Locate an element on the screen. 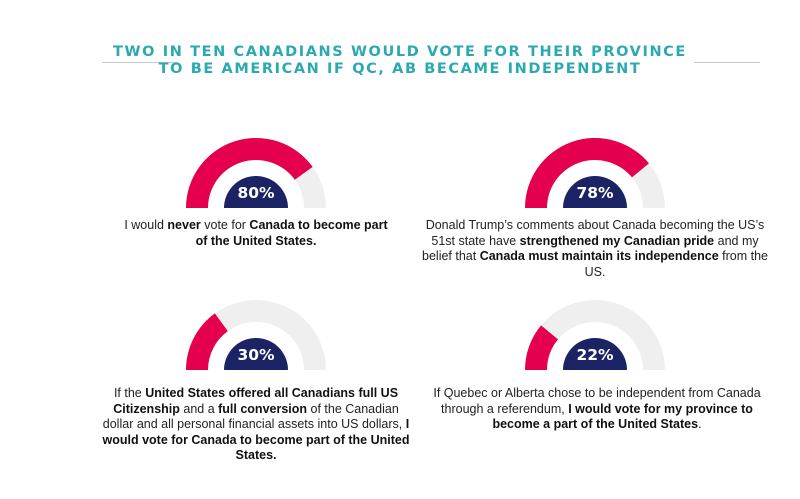  caption-text: If the is located at coordinates (129, 393).